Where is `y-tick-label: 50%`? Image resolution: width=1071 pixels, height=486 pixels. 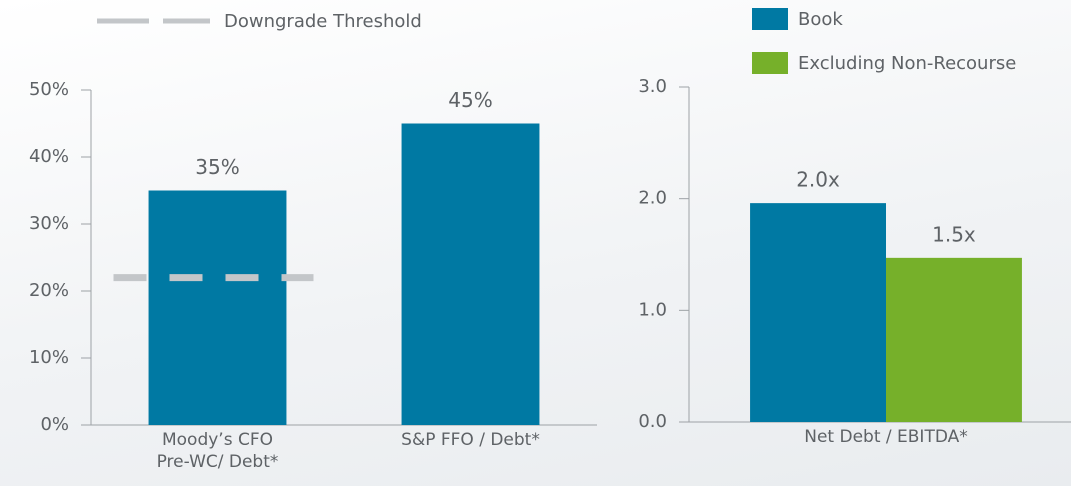 y-tick-label: 50% is located at coordinates (49, 89).